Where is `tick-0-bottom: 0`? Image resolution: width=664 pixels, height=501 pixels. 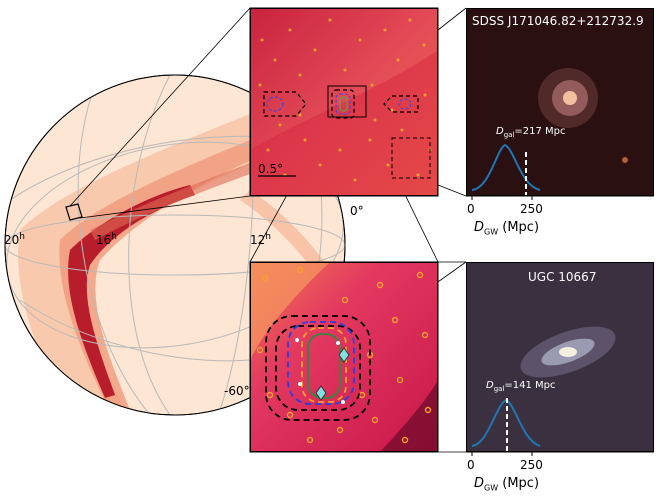
tick-0-bottom: 0 is located at coordinates (471, 465).